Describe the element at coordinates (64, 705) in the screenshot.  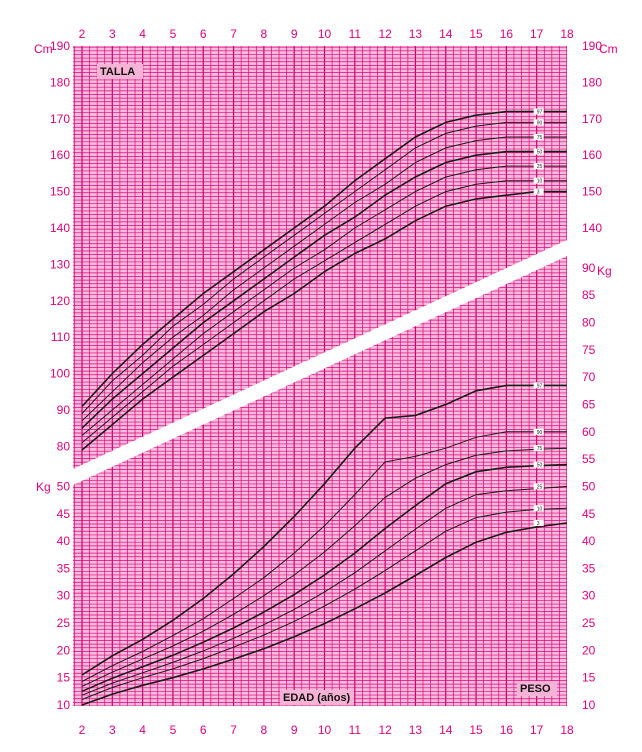
I see `weight-tick-left: 10` at that location.